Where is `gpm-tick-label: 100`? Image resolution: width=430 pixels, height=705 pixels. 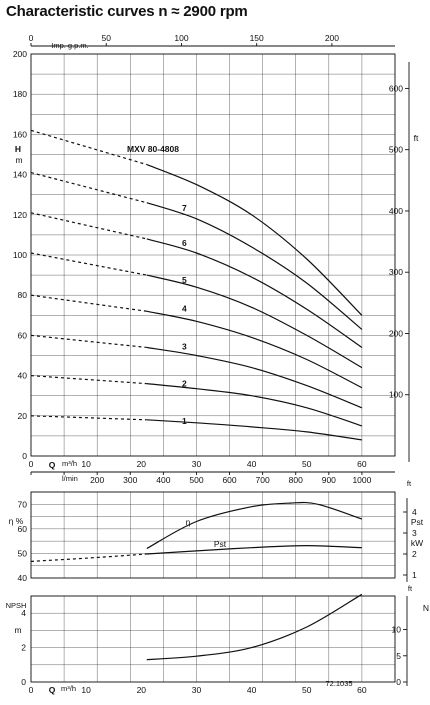 gpm-tick-label: 100 is located at coordinates (181, 38).